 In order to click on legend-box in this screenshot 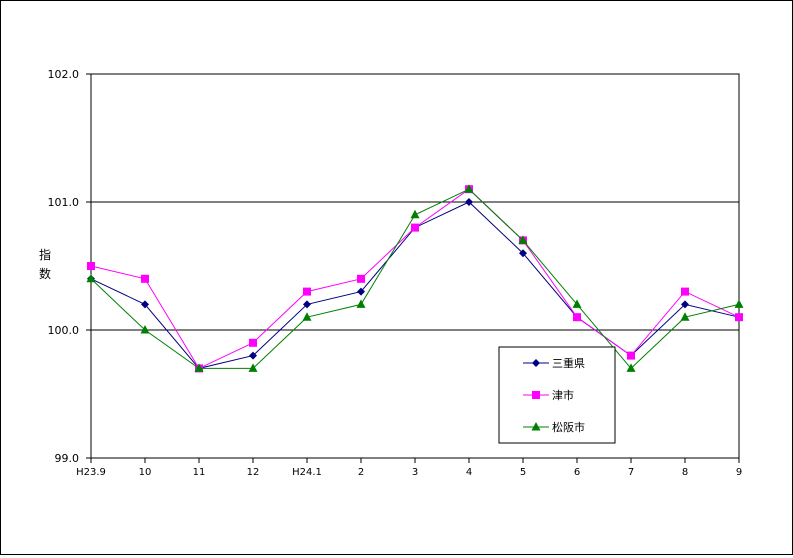, I will do `click(557, 395)`.